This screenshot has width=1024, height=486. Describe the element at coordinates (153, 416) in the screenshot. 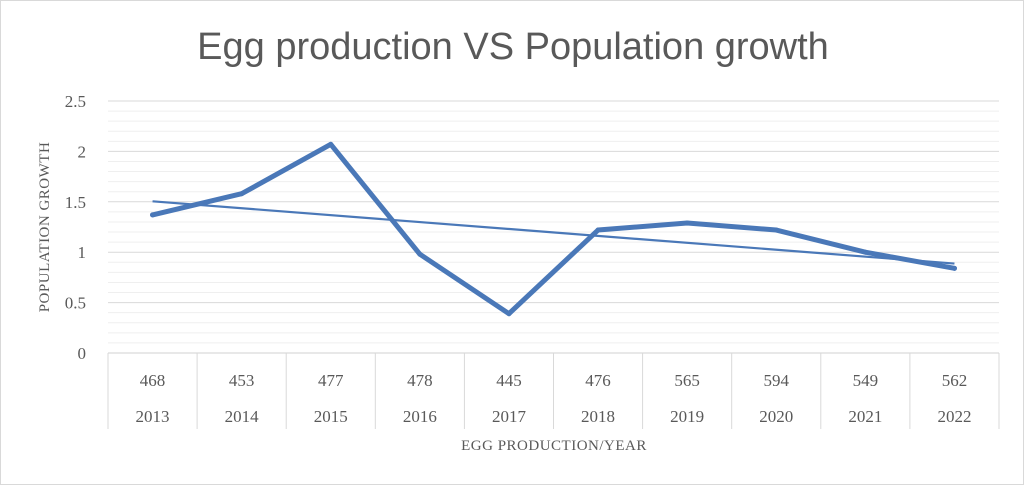

I see `year-label: 2013` at that location.